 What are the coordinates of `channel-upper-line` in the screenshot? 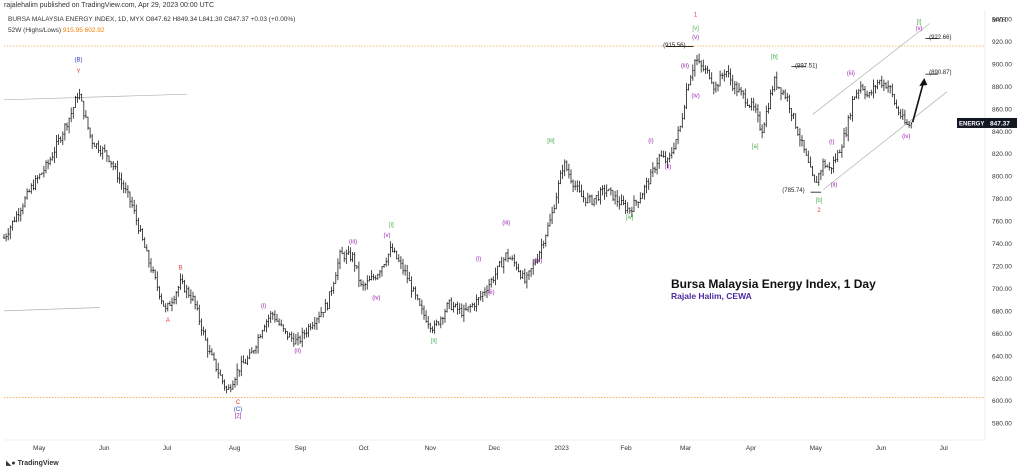 It's located at (871, 69).